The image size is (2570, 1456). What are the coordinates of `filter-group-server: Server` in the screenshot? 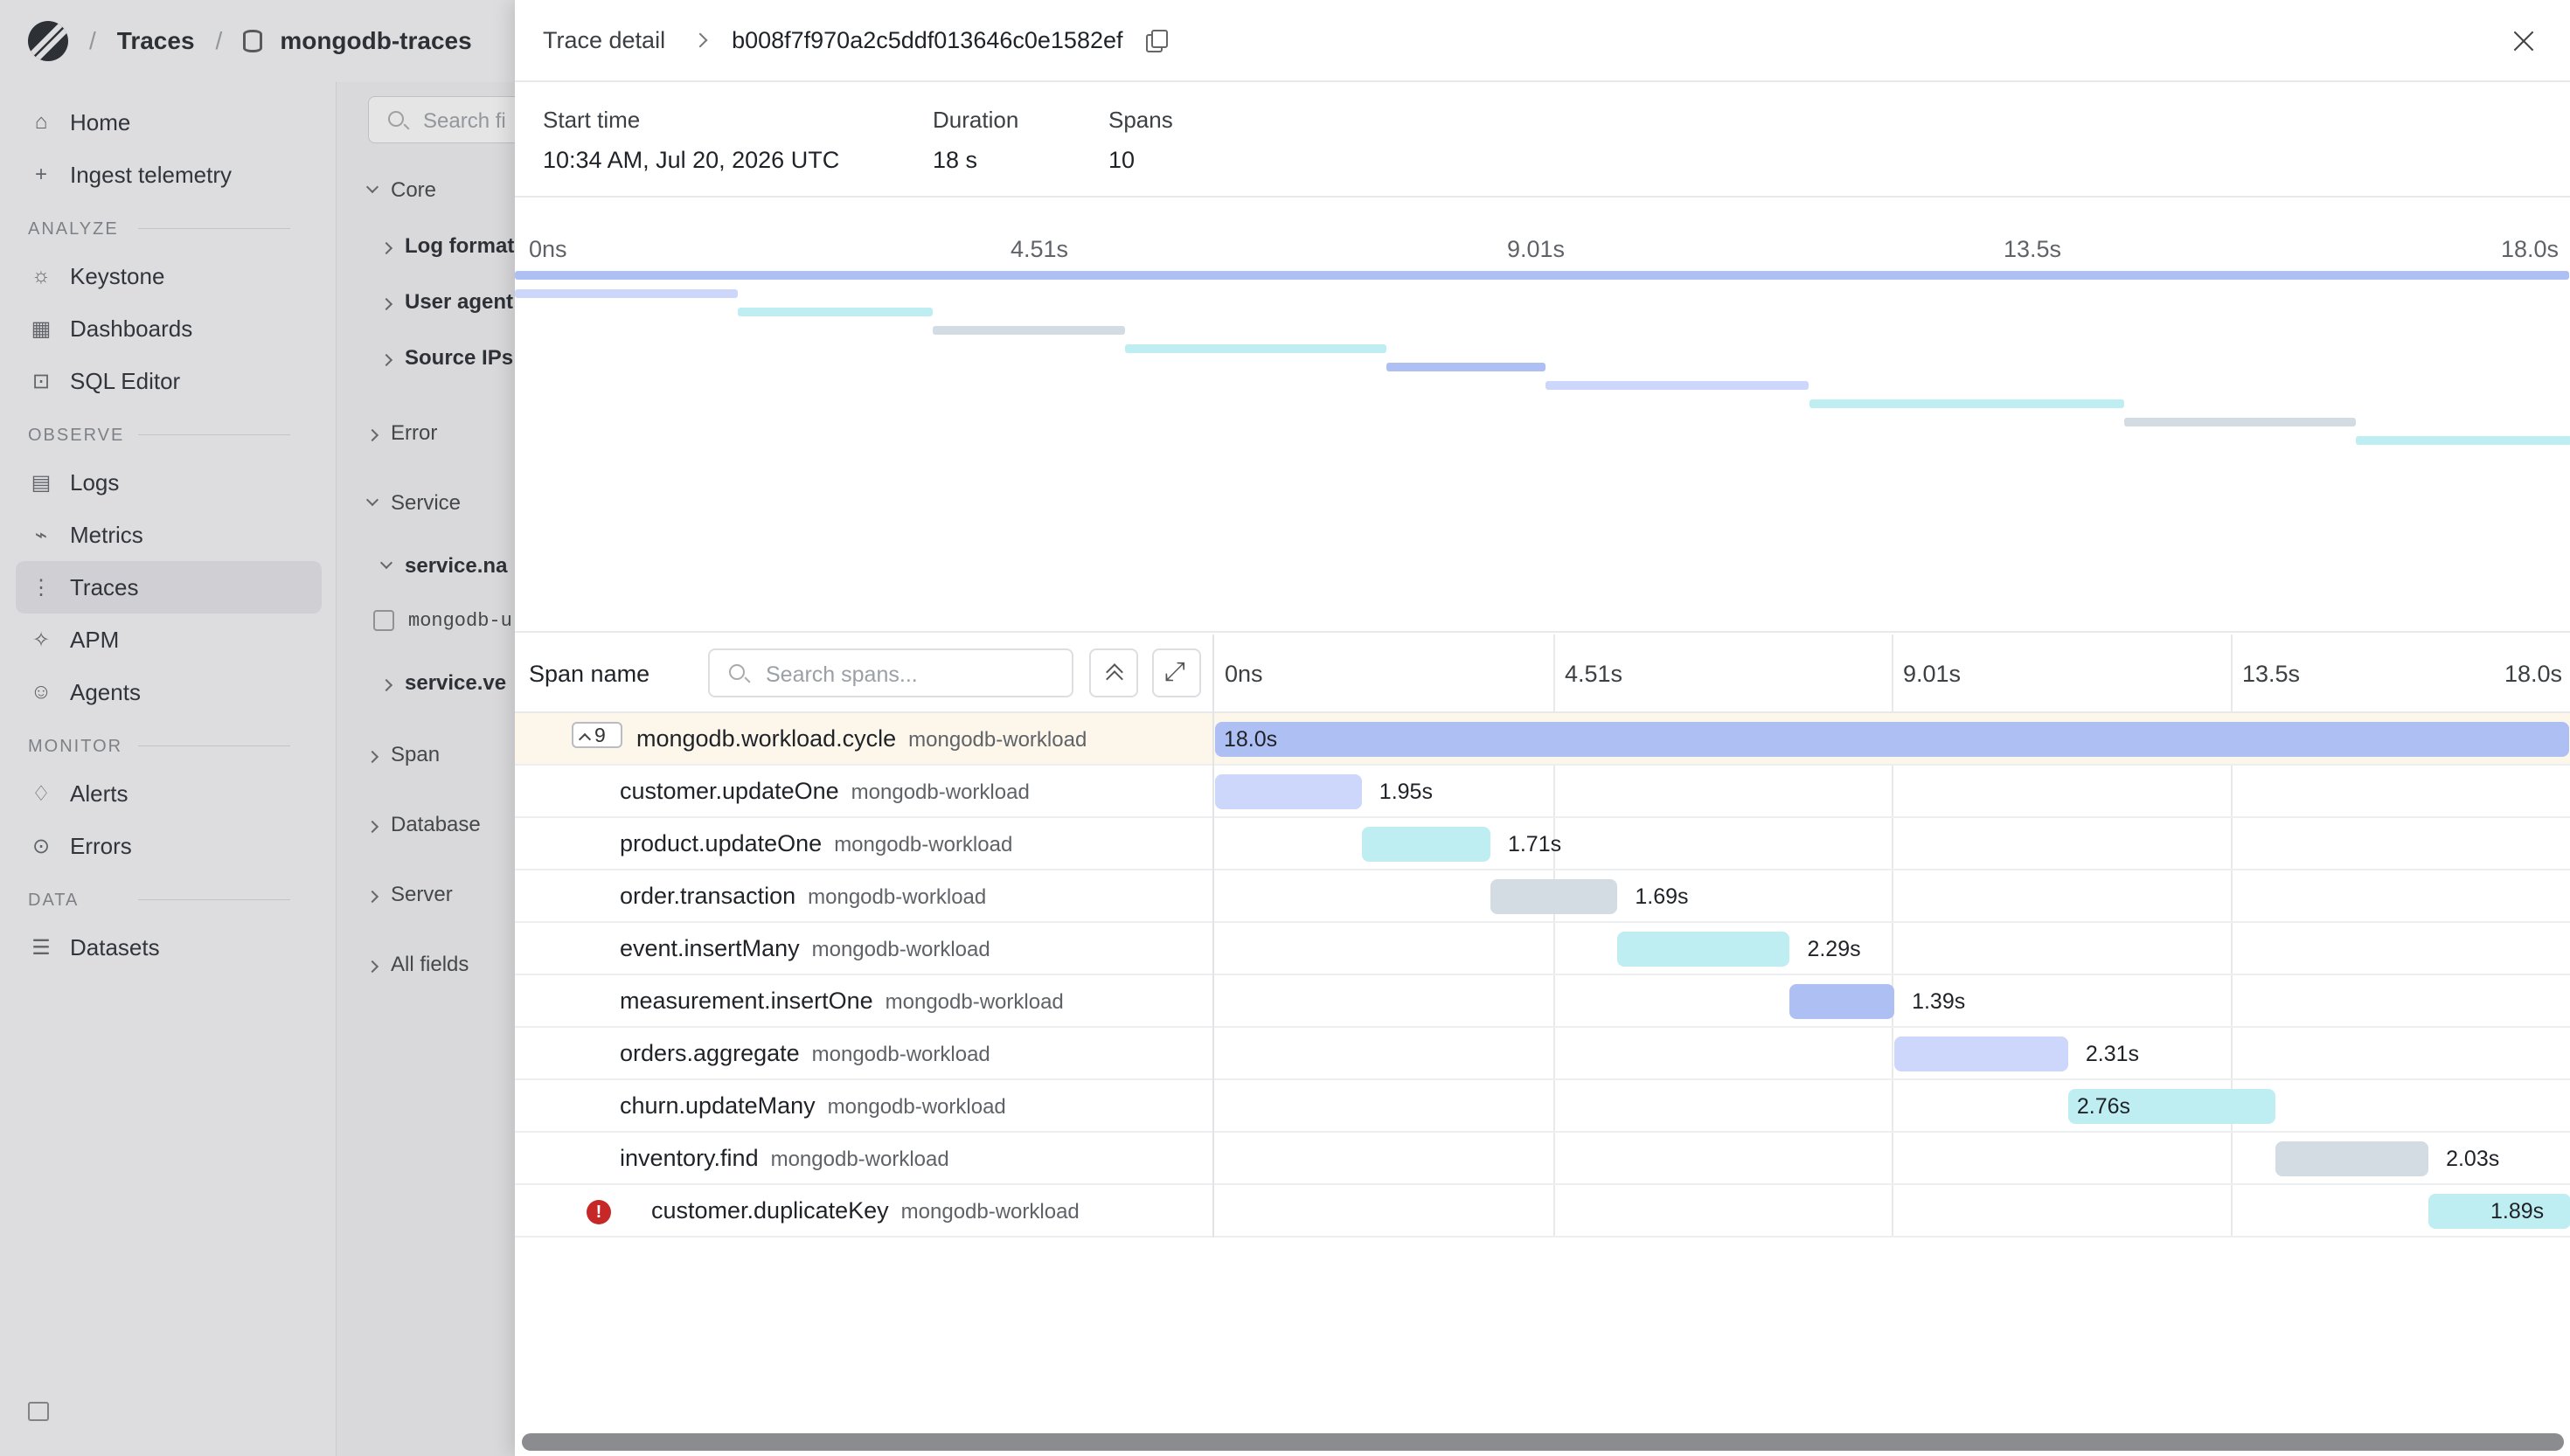 It's located at (409, 895).